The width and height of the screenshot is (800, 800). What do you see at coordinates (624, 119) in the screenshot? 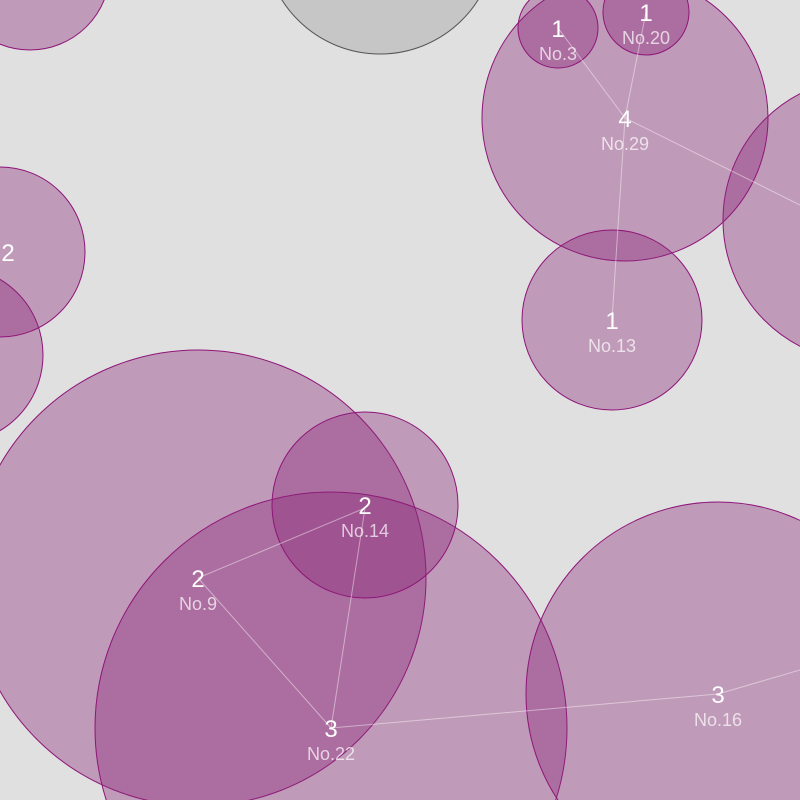
I see `node-count: 4` at bounding box center [624, 119].